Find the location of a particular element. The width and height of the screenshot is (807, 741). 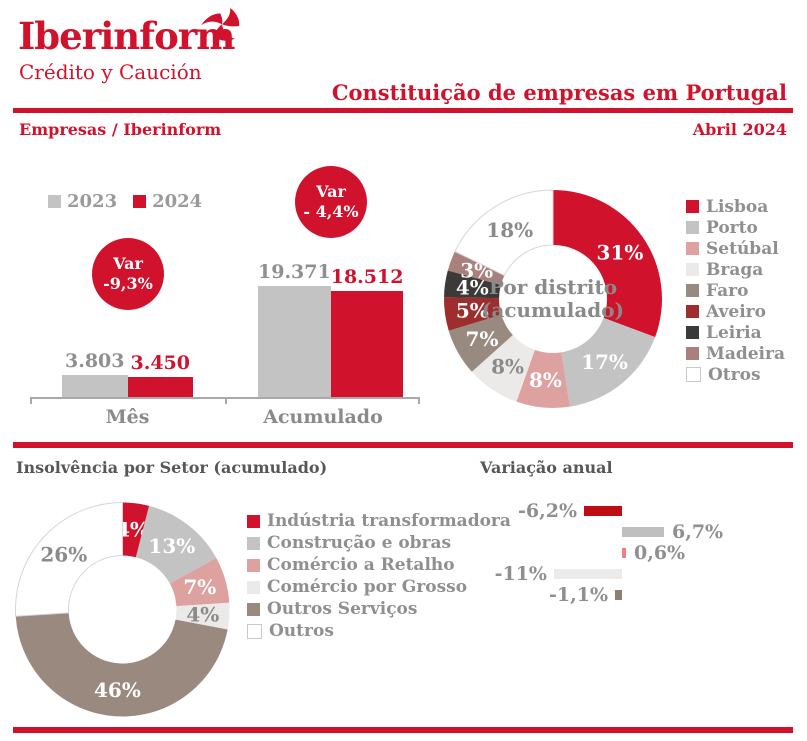

legend-label: Braga is located at coordinates (735, 269).